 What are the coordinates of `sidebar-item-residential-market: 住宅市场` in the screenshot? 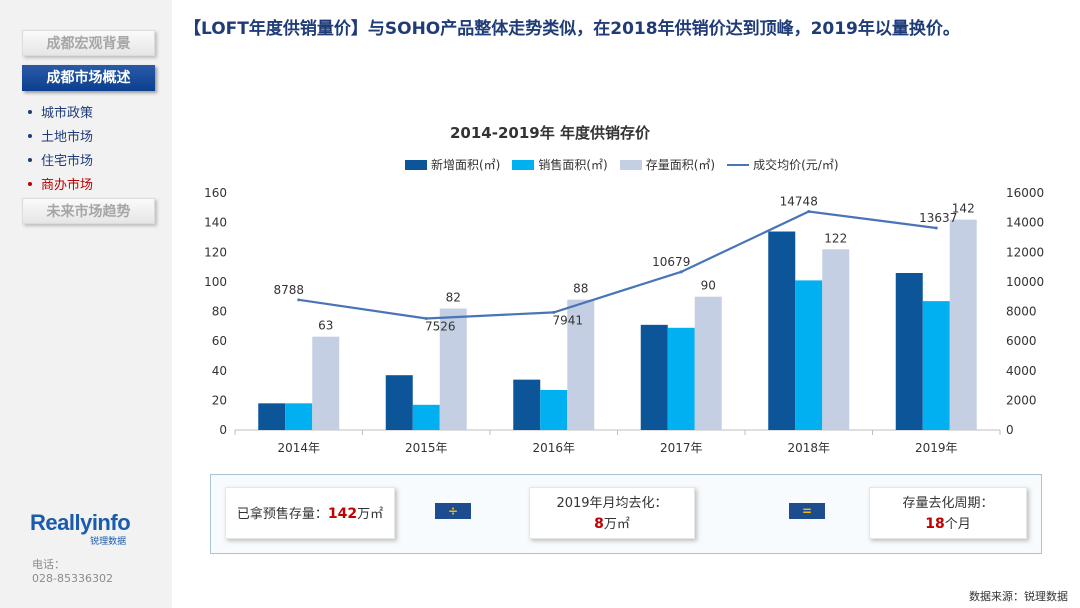 It's located at (60, 162).